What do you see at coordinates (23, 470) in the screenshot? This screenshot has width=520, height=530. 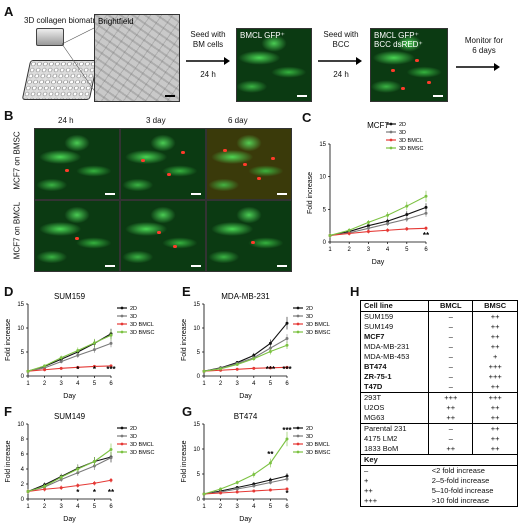 I see `y-tick-label: 4` at bounding box center [23, 470].